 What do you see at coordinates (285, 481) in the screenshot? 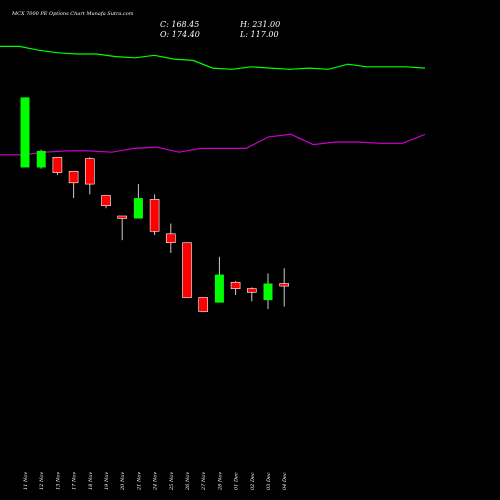
I see `x-tick-label: 04 Dec` at bounding box center [285, 481].